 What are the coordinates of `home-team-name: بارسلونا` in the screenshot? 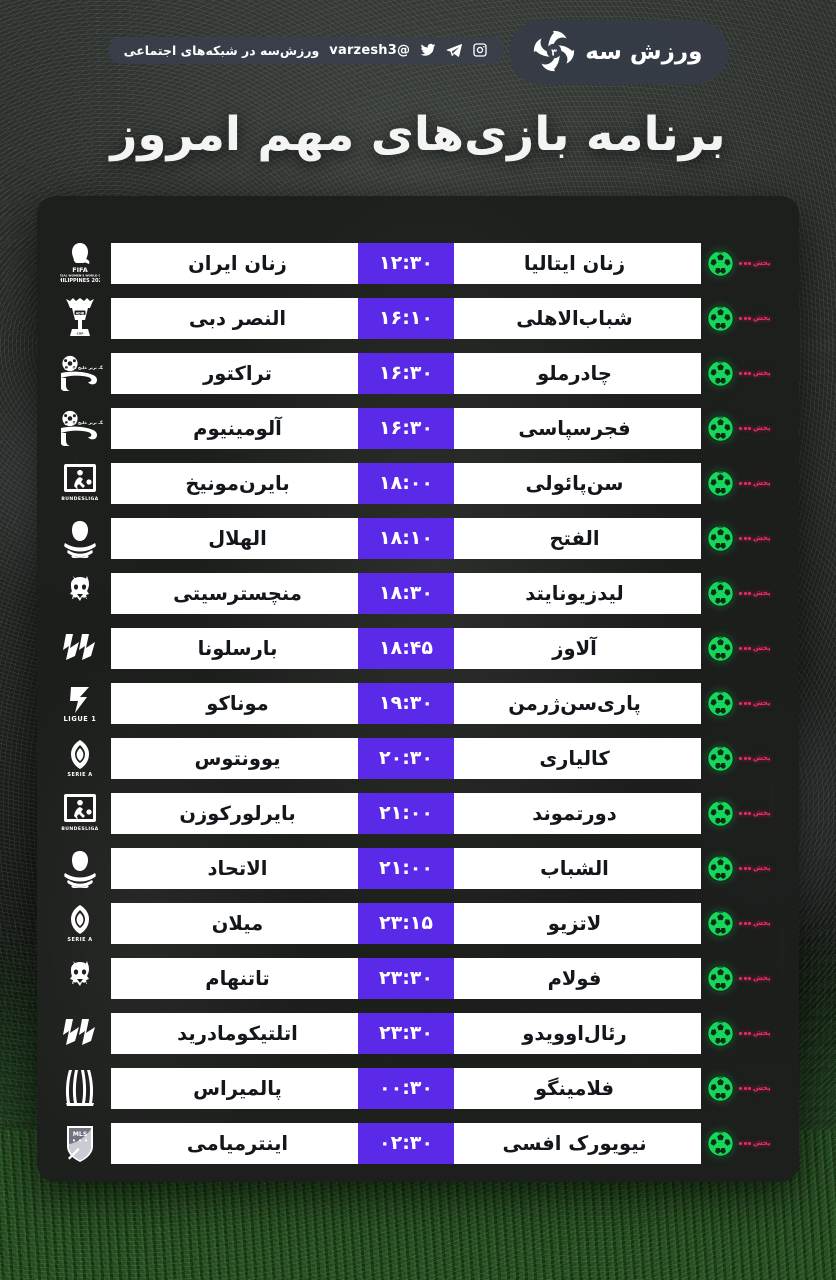 It's located at (237, 648).